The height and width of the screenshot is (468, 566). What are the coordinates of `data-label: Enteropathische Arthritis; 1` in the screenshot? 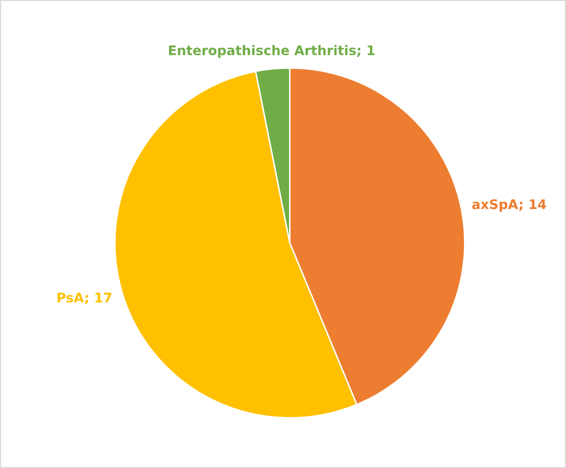 It's located at (272, 51).